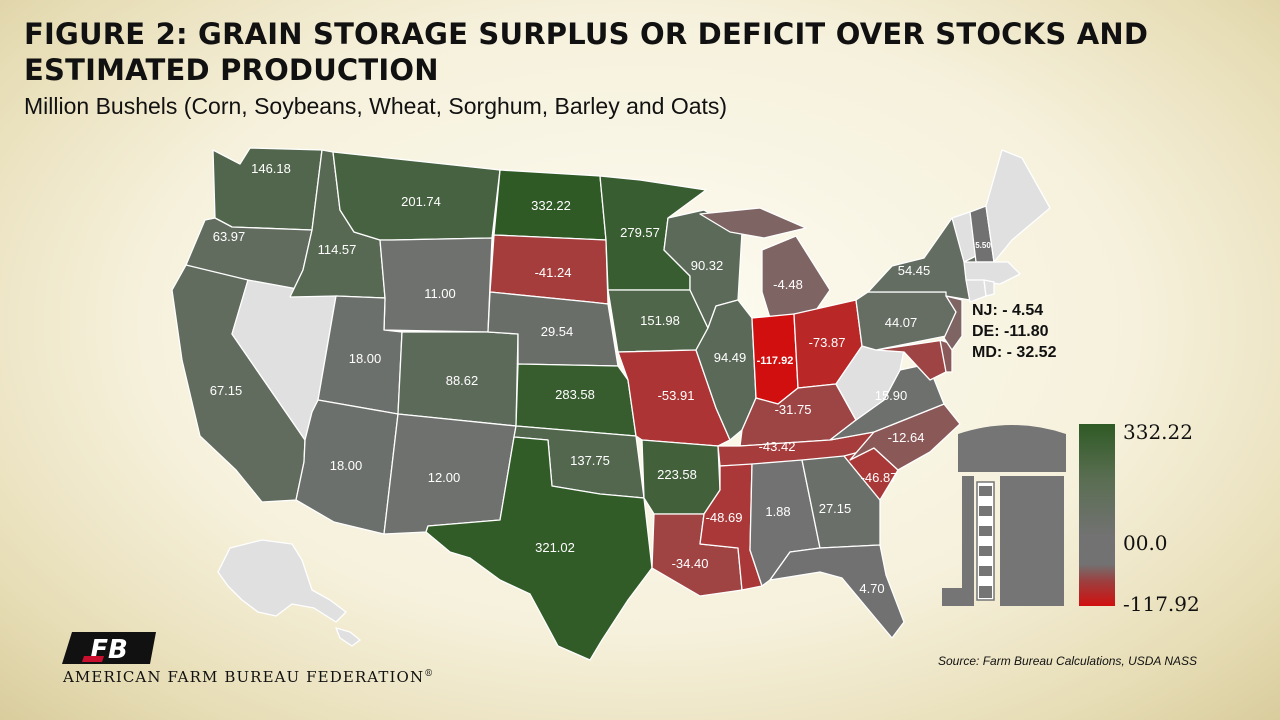 This screenshot has height=720, width=1280. I want to click on label-ny: 54.45, so click(914, 270).